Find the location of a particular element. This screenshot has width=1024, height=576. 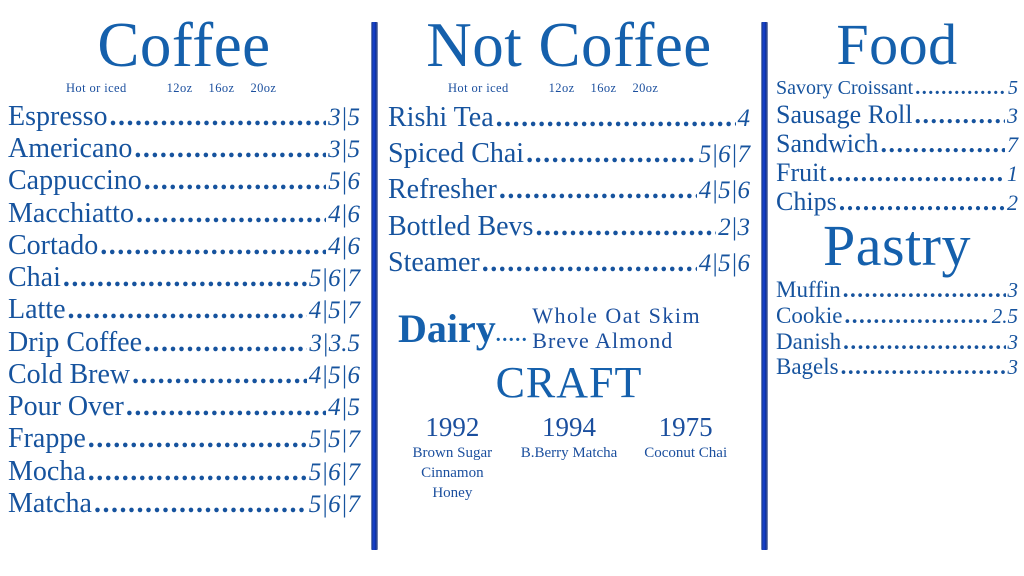

menu-item-price: 4|5 is located at coordinates (344, 408).